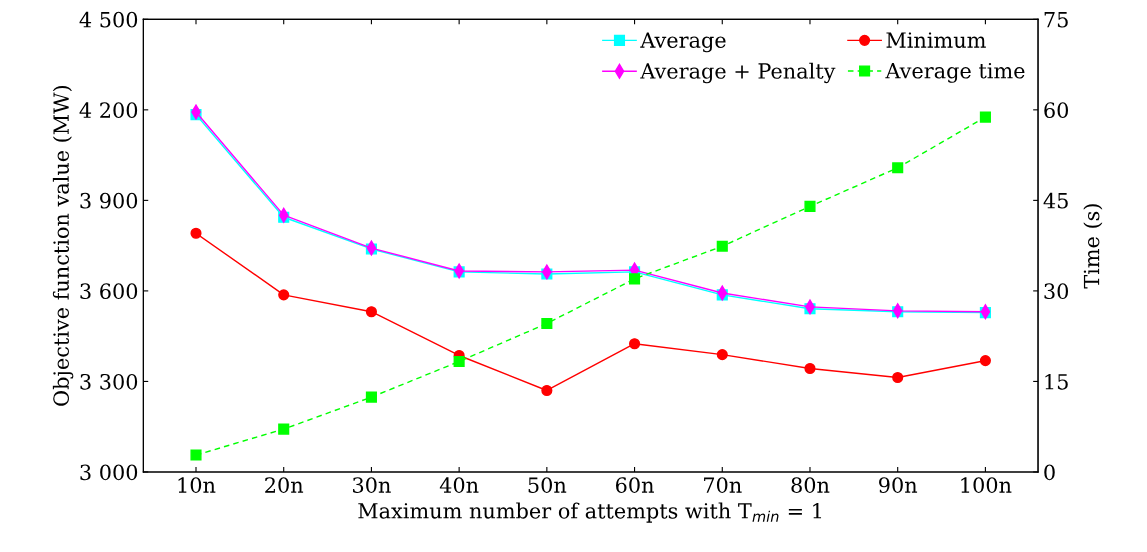  I want to click on y2-tick-label: 75, so click(1056, 20).